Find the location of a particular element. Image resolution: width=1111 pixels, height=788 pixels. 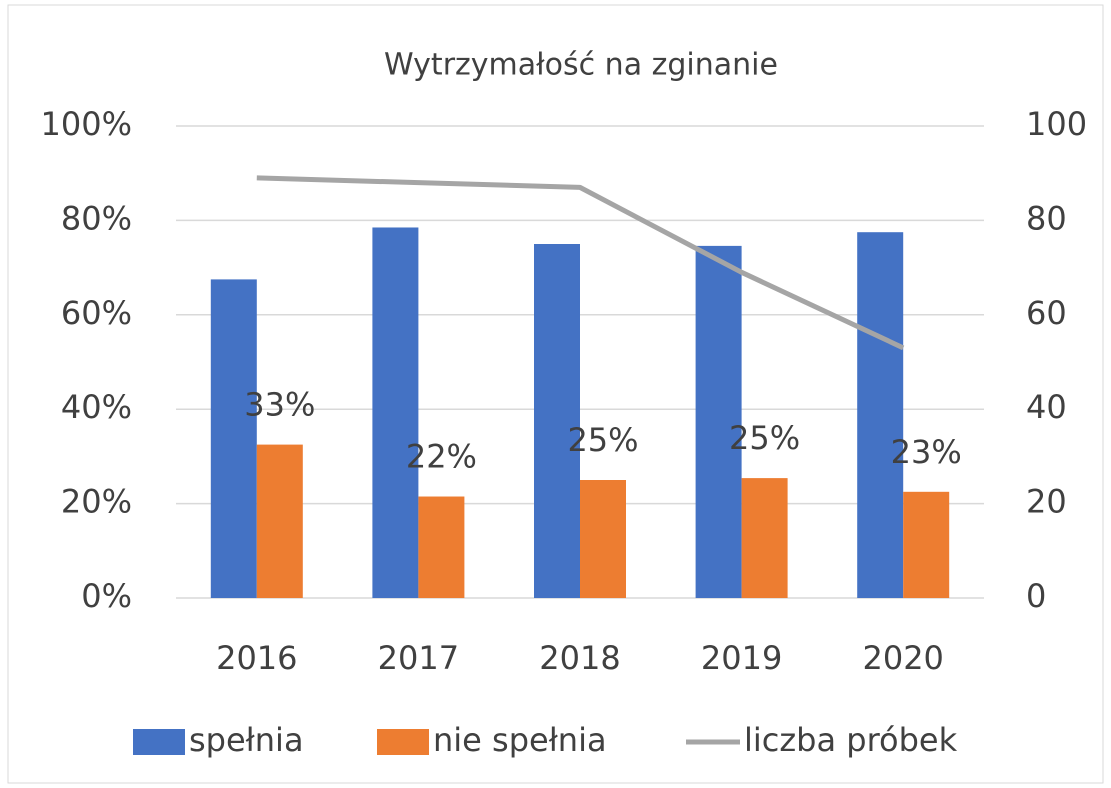

y2-tick-label: 40 is located at coordinates (1046, 407).